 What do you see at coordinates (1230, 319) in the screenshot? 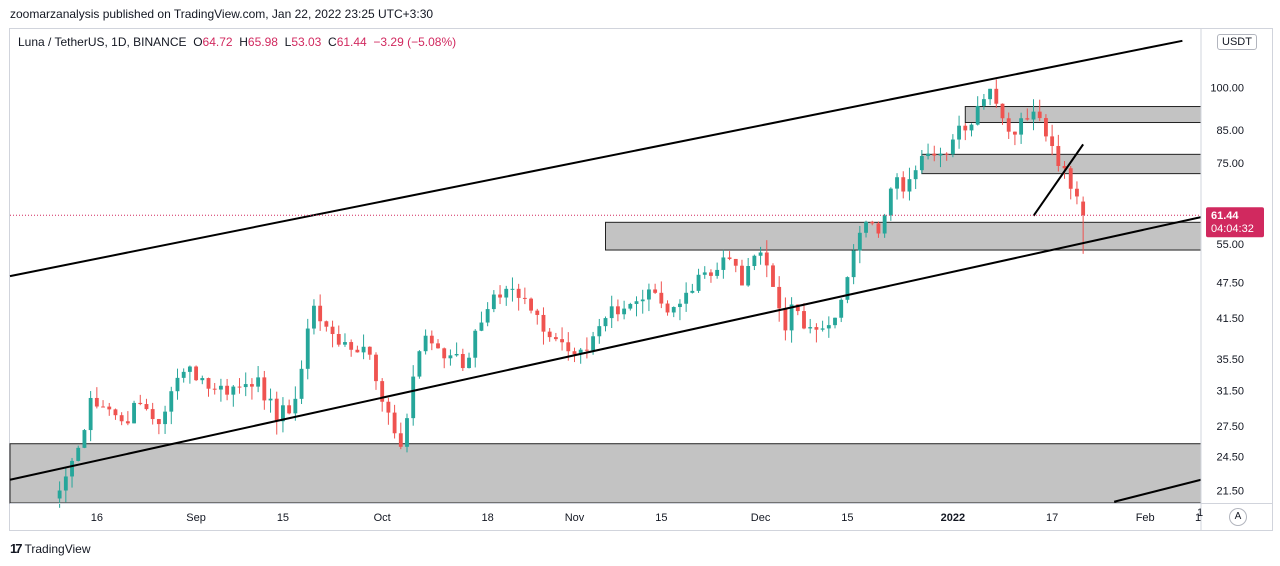
I see `y-tick-label: 41.50` at bounding box center [1230, 319].